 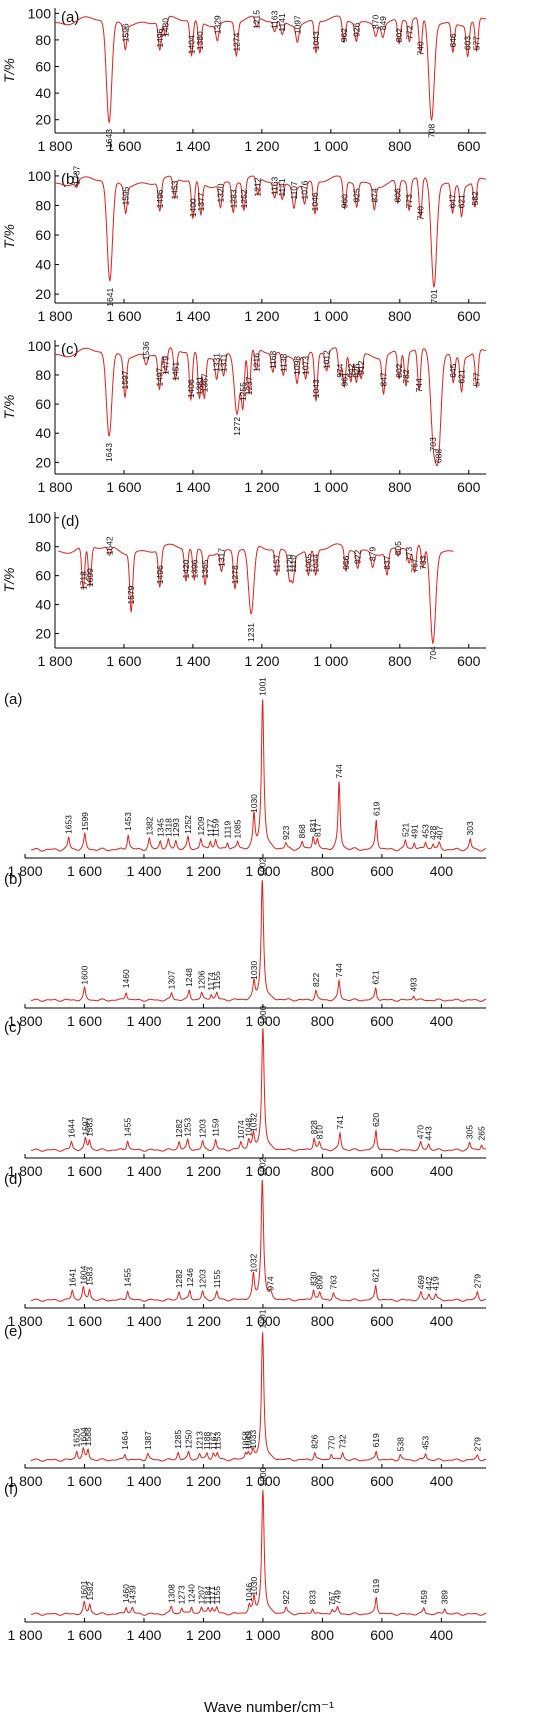 What do you see at coordinates (429, 1283) in the screenshot?
I see `peak-label: 442` at bounding box center [429, 1283].